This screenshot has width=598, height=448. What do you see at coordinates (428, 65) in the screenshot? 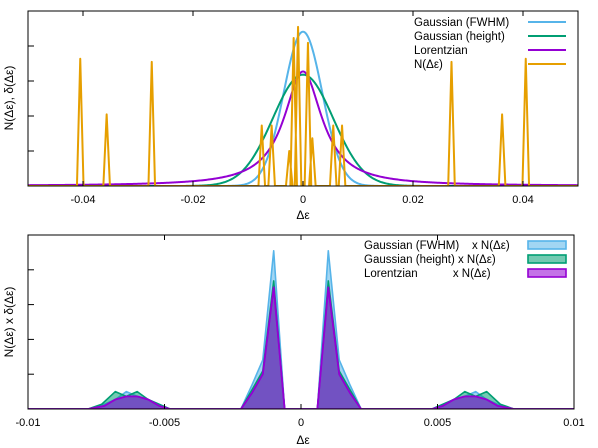
I see `legend-label: N(Δε)` at bounding box center [428, 65].